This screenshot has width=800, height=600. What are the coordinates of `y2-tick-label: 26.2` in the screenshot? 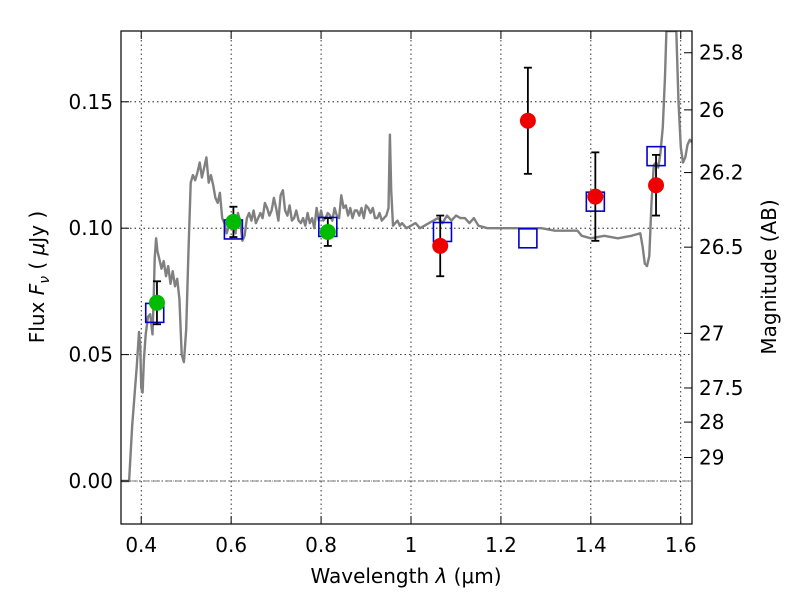 It's located at (721, 173).